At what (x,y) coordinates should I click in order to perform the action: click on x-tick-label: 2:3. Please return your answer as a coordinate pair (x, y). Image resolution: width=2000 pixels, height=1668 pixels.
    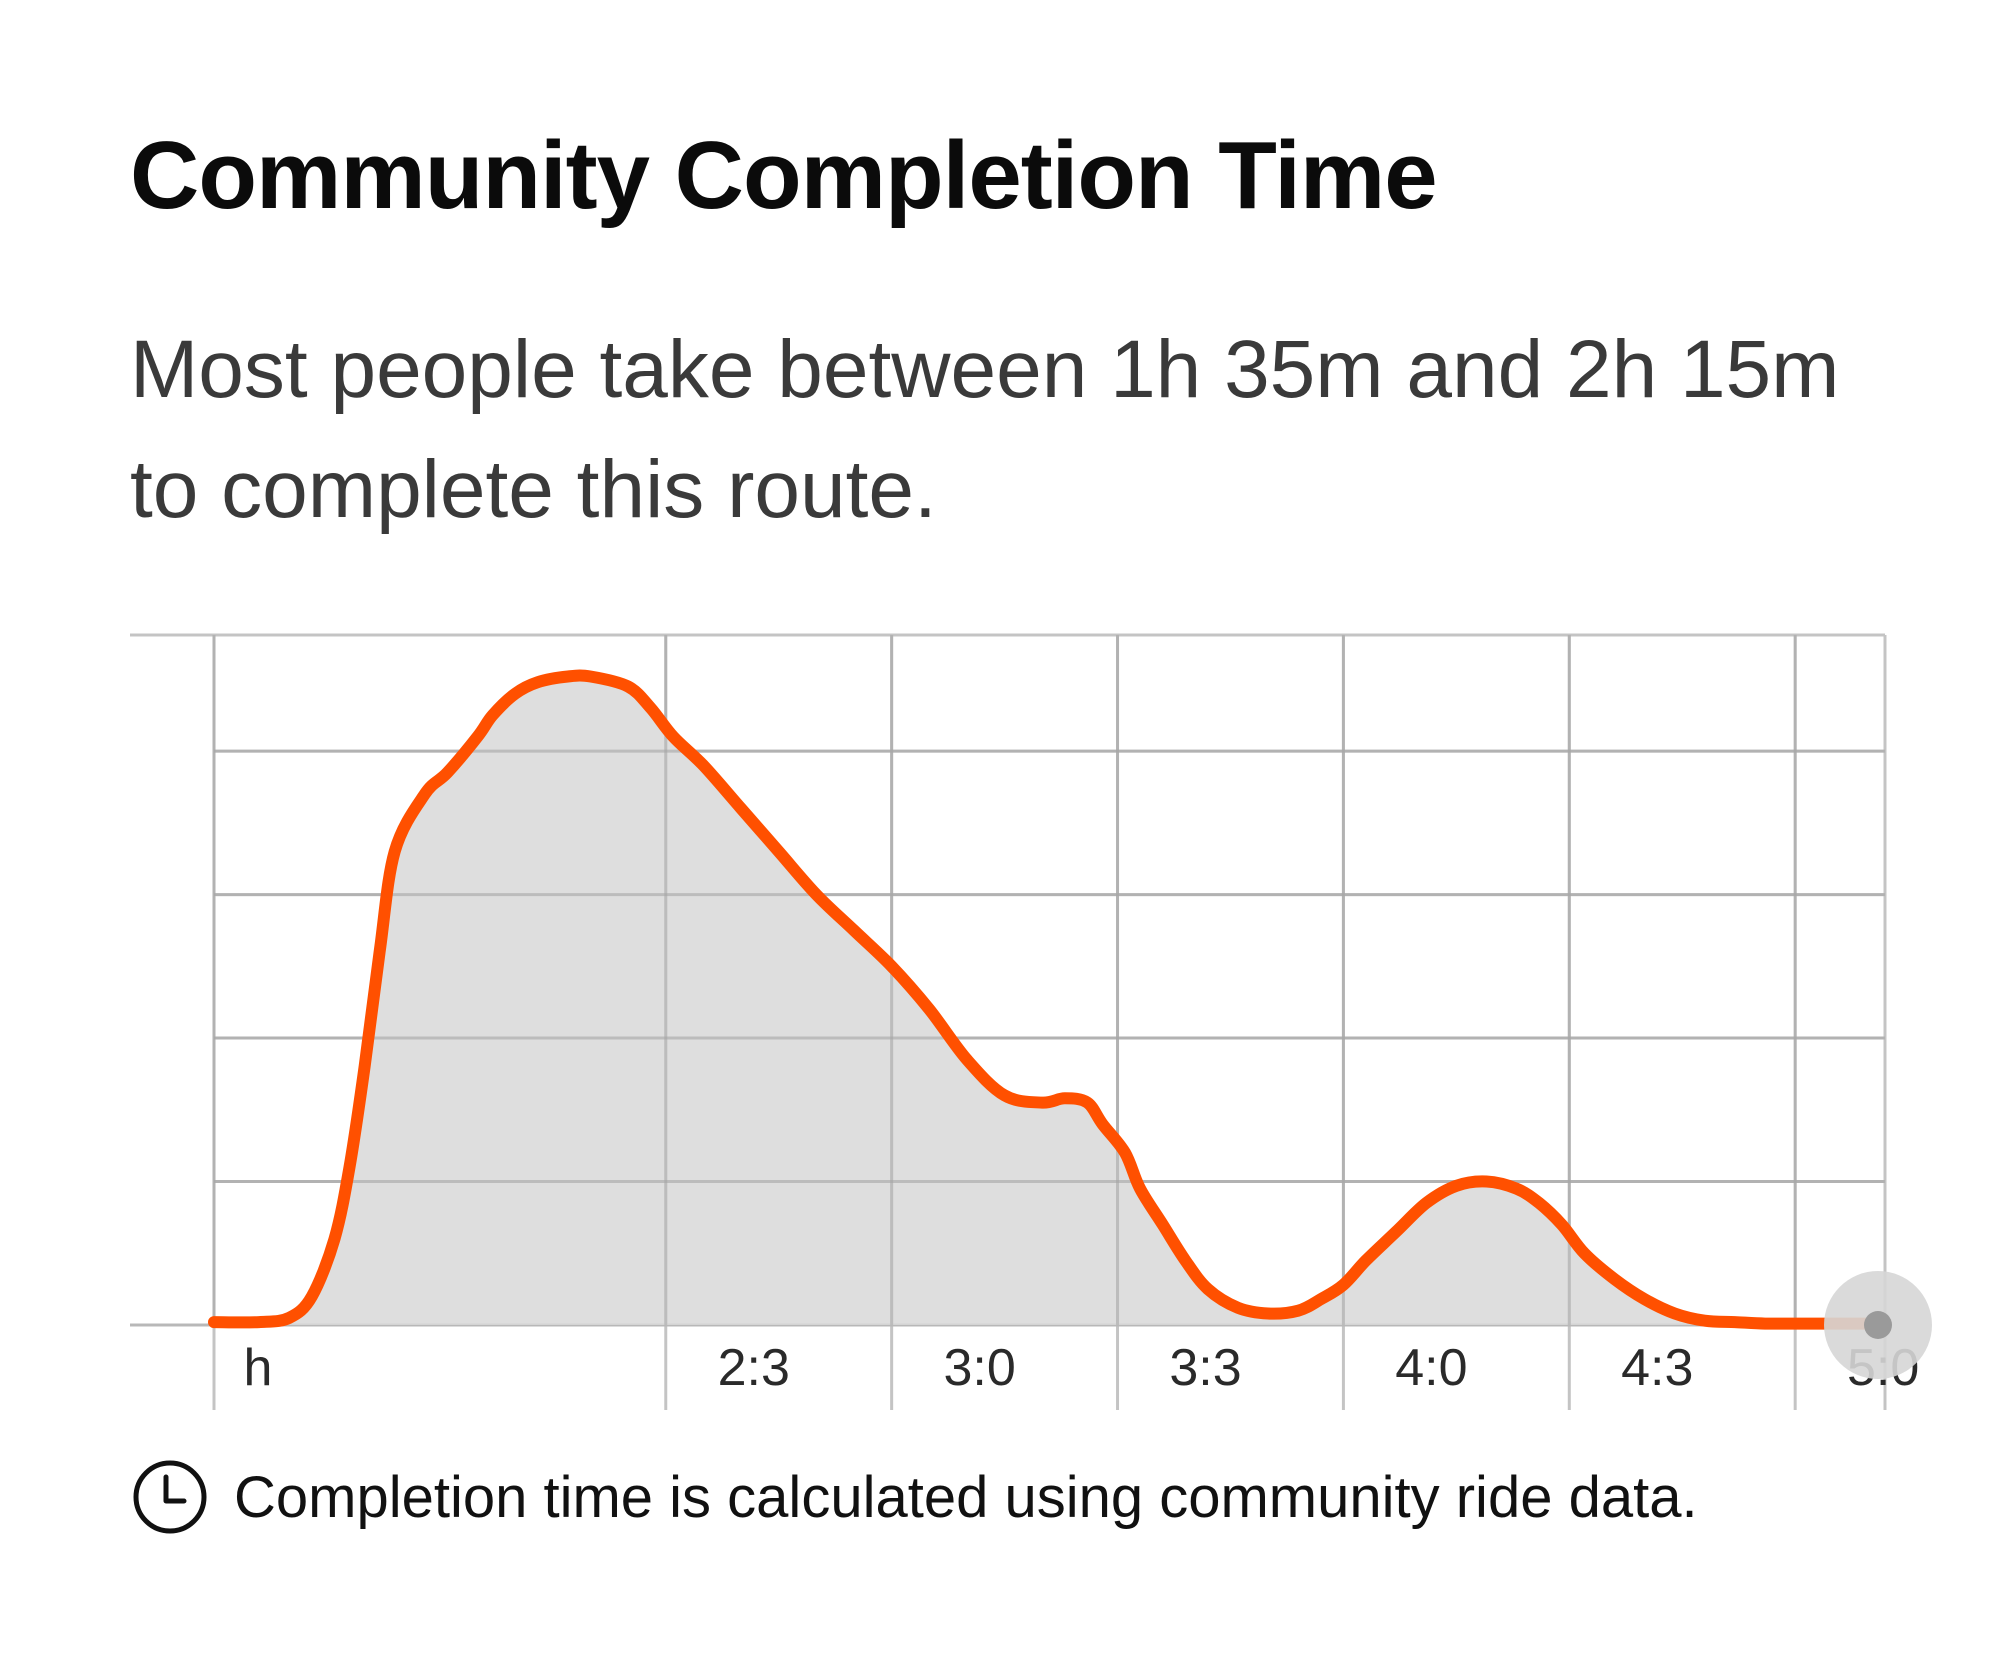
    Looking at the image, I should click on (754, 1368).